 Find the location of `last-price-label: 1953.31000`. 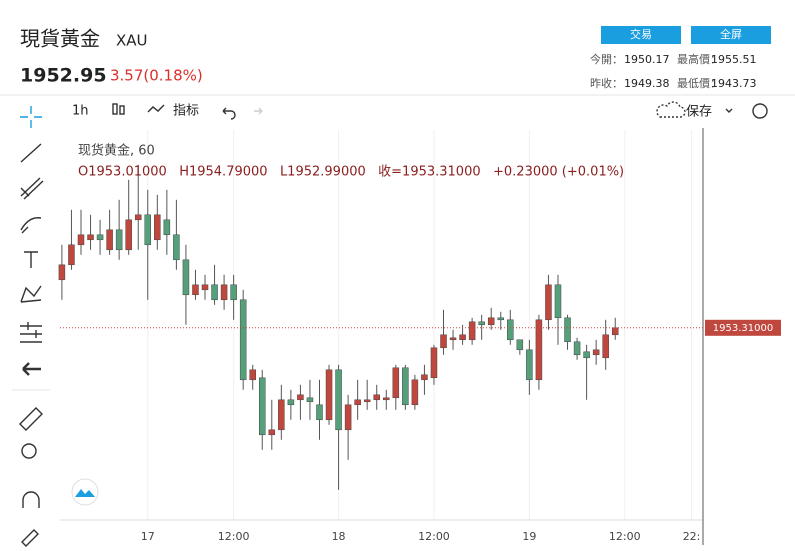

last-price-label: 1953.31000 is located at coordinates (743, 328).